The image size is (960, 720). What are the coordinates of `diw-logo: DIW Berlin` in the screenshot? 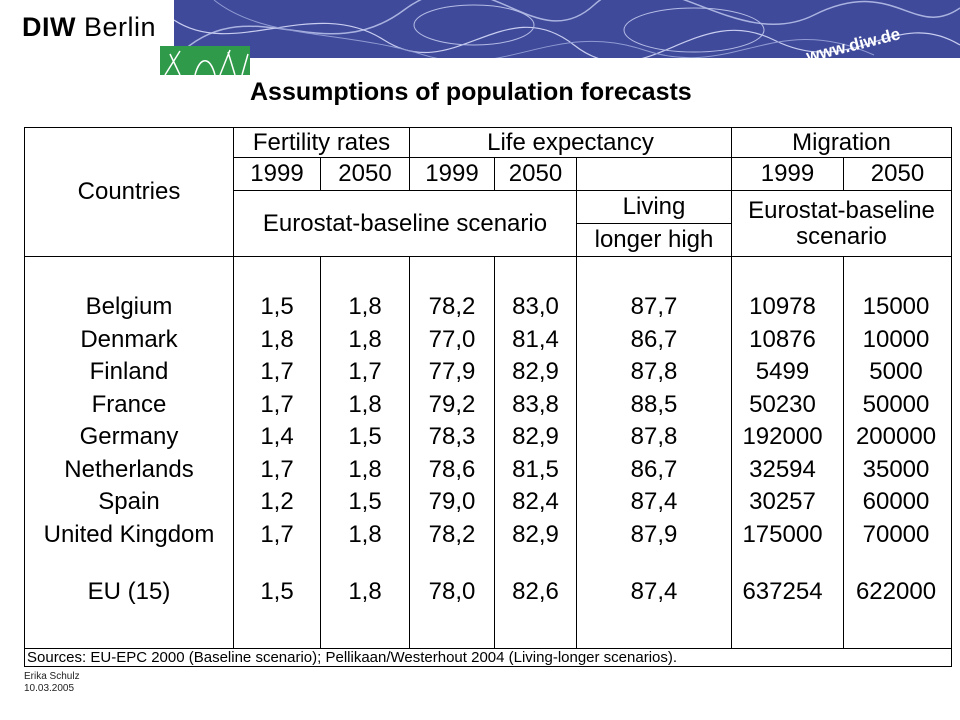 It's located at (89, 27).